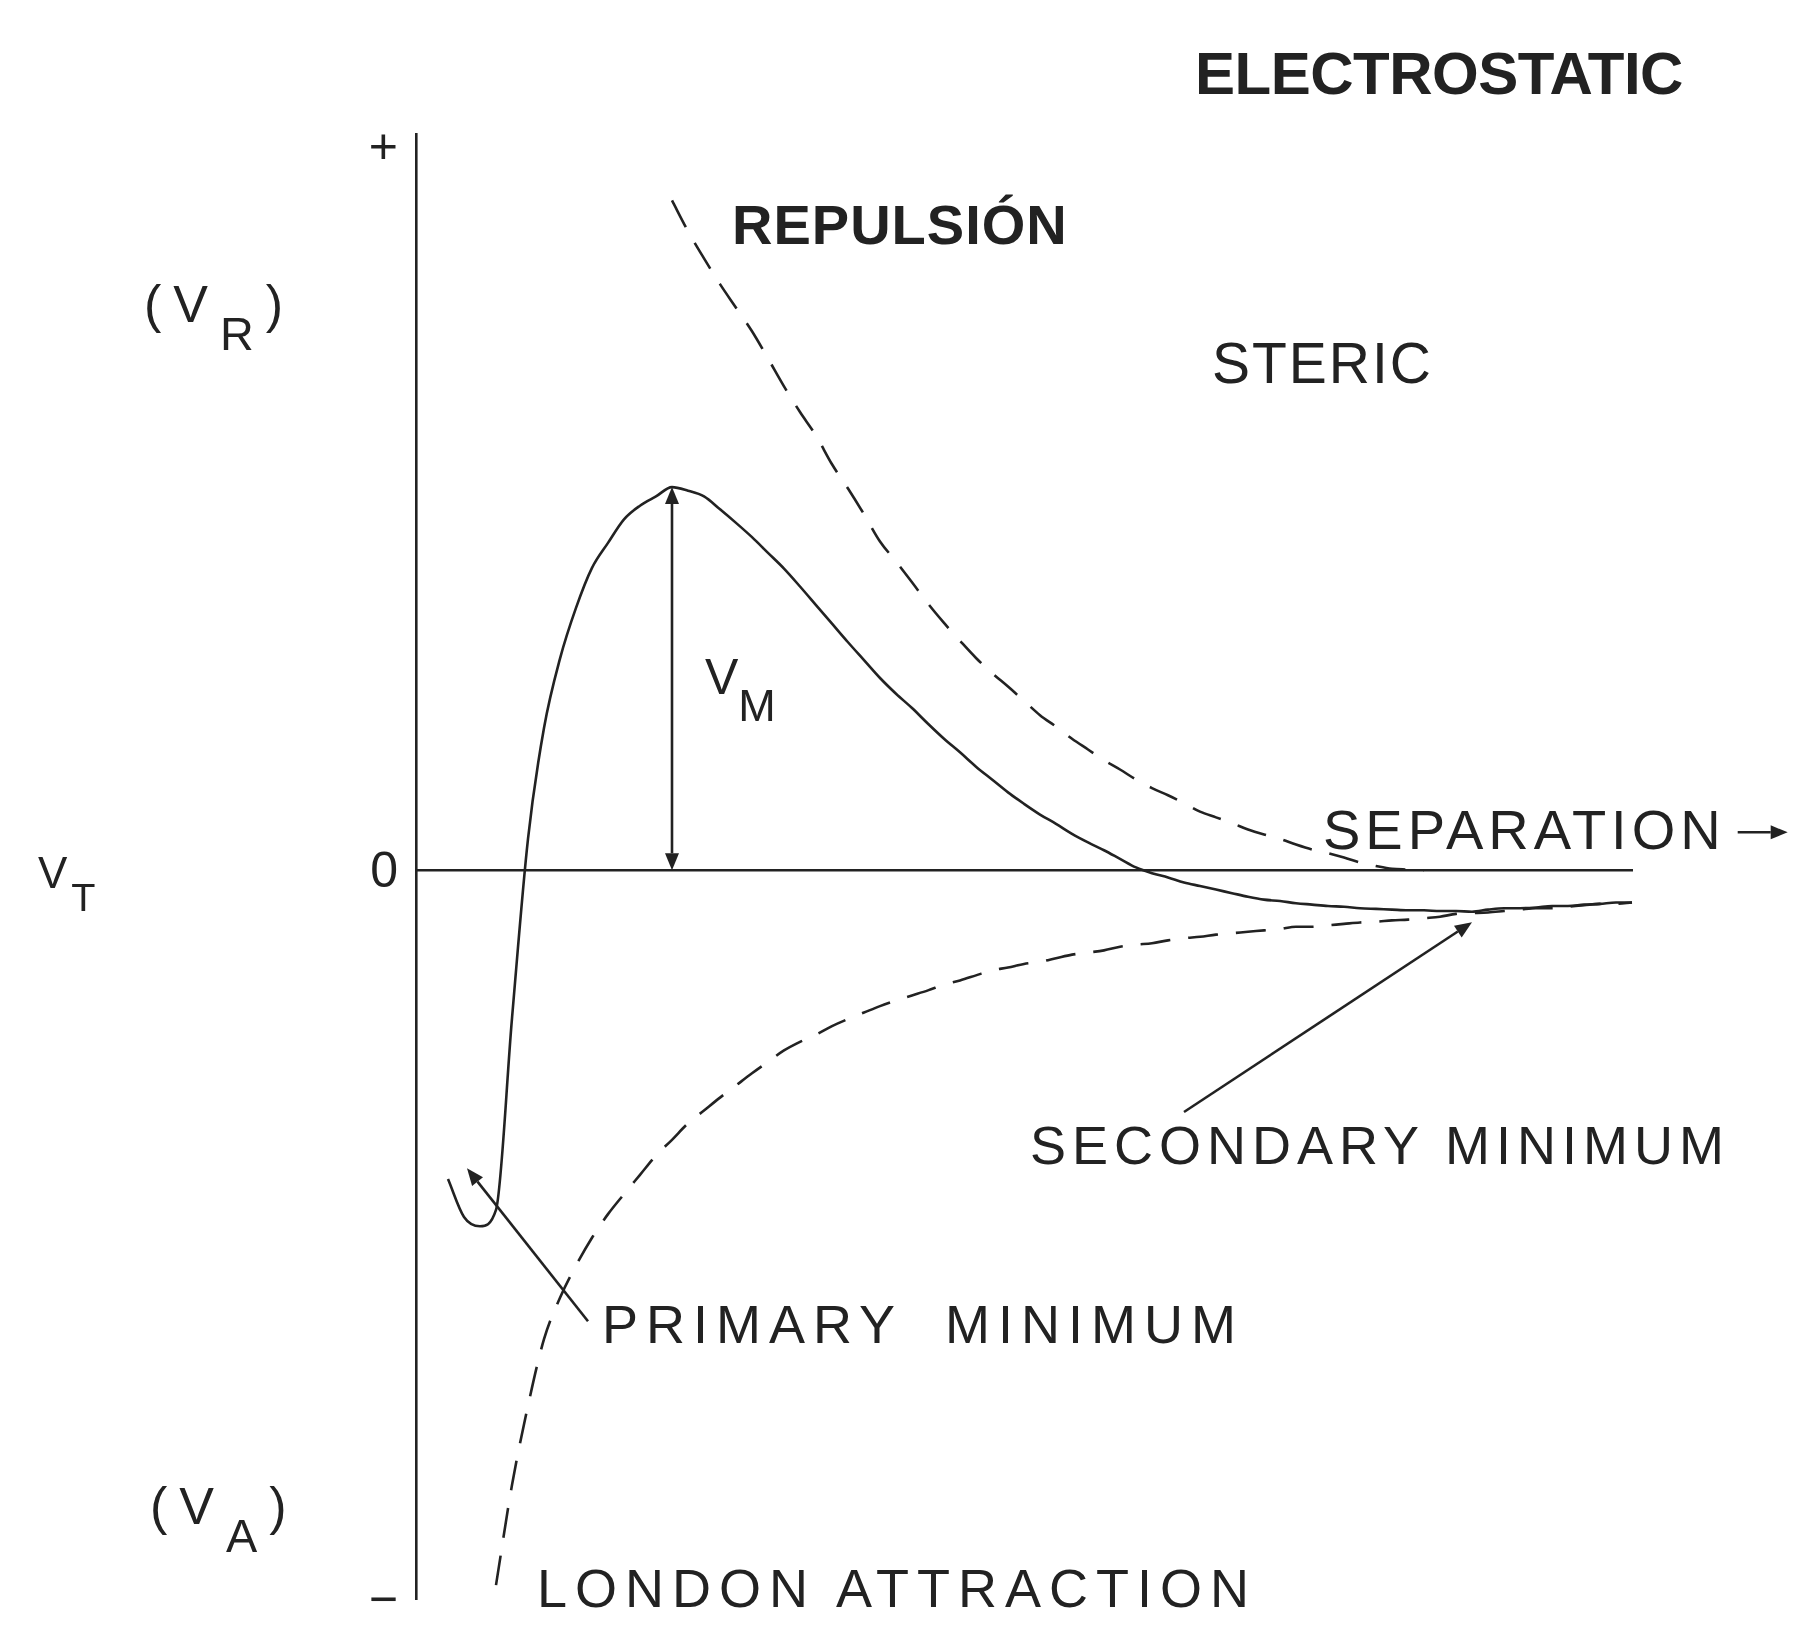 Image resolution: width=1803 pixels, height=1629 pixels. Describe the element at coordinates (900, 225) in the screenshot. I see `series-label: REPULSIÓN` at that location.